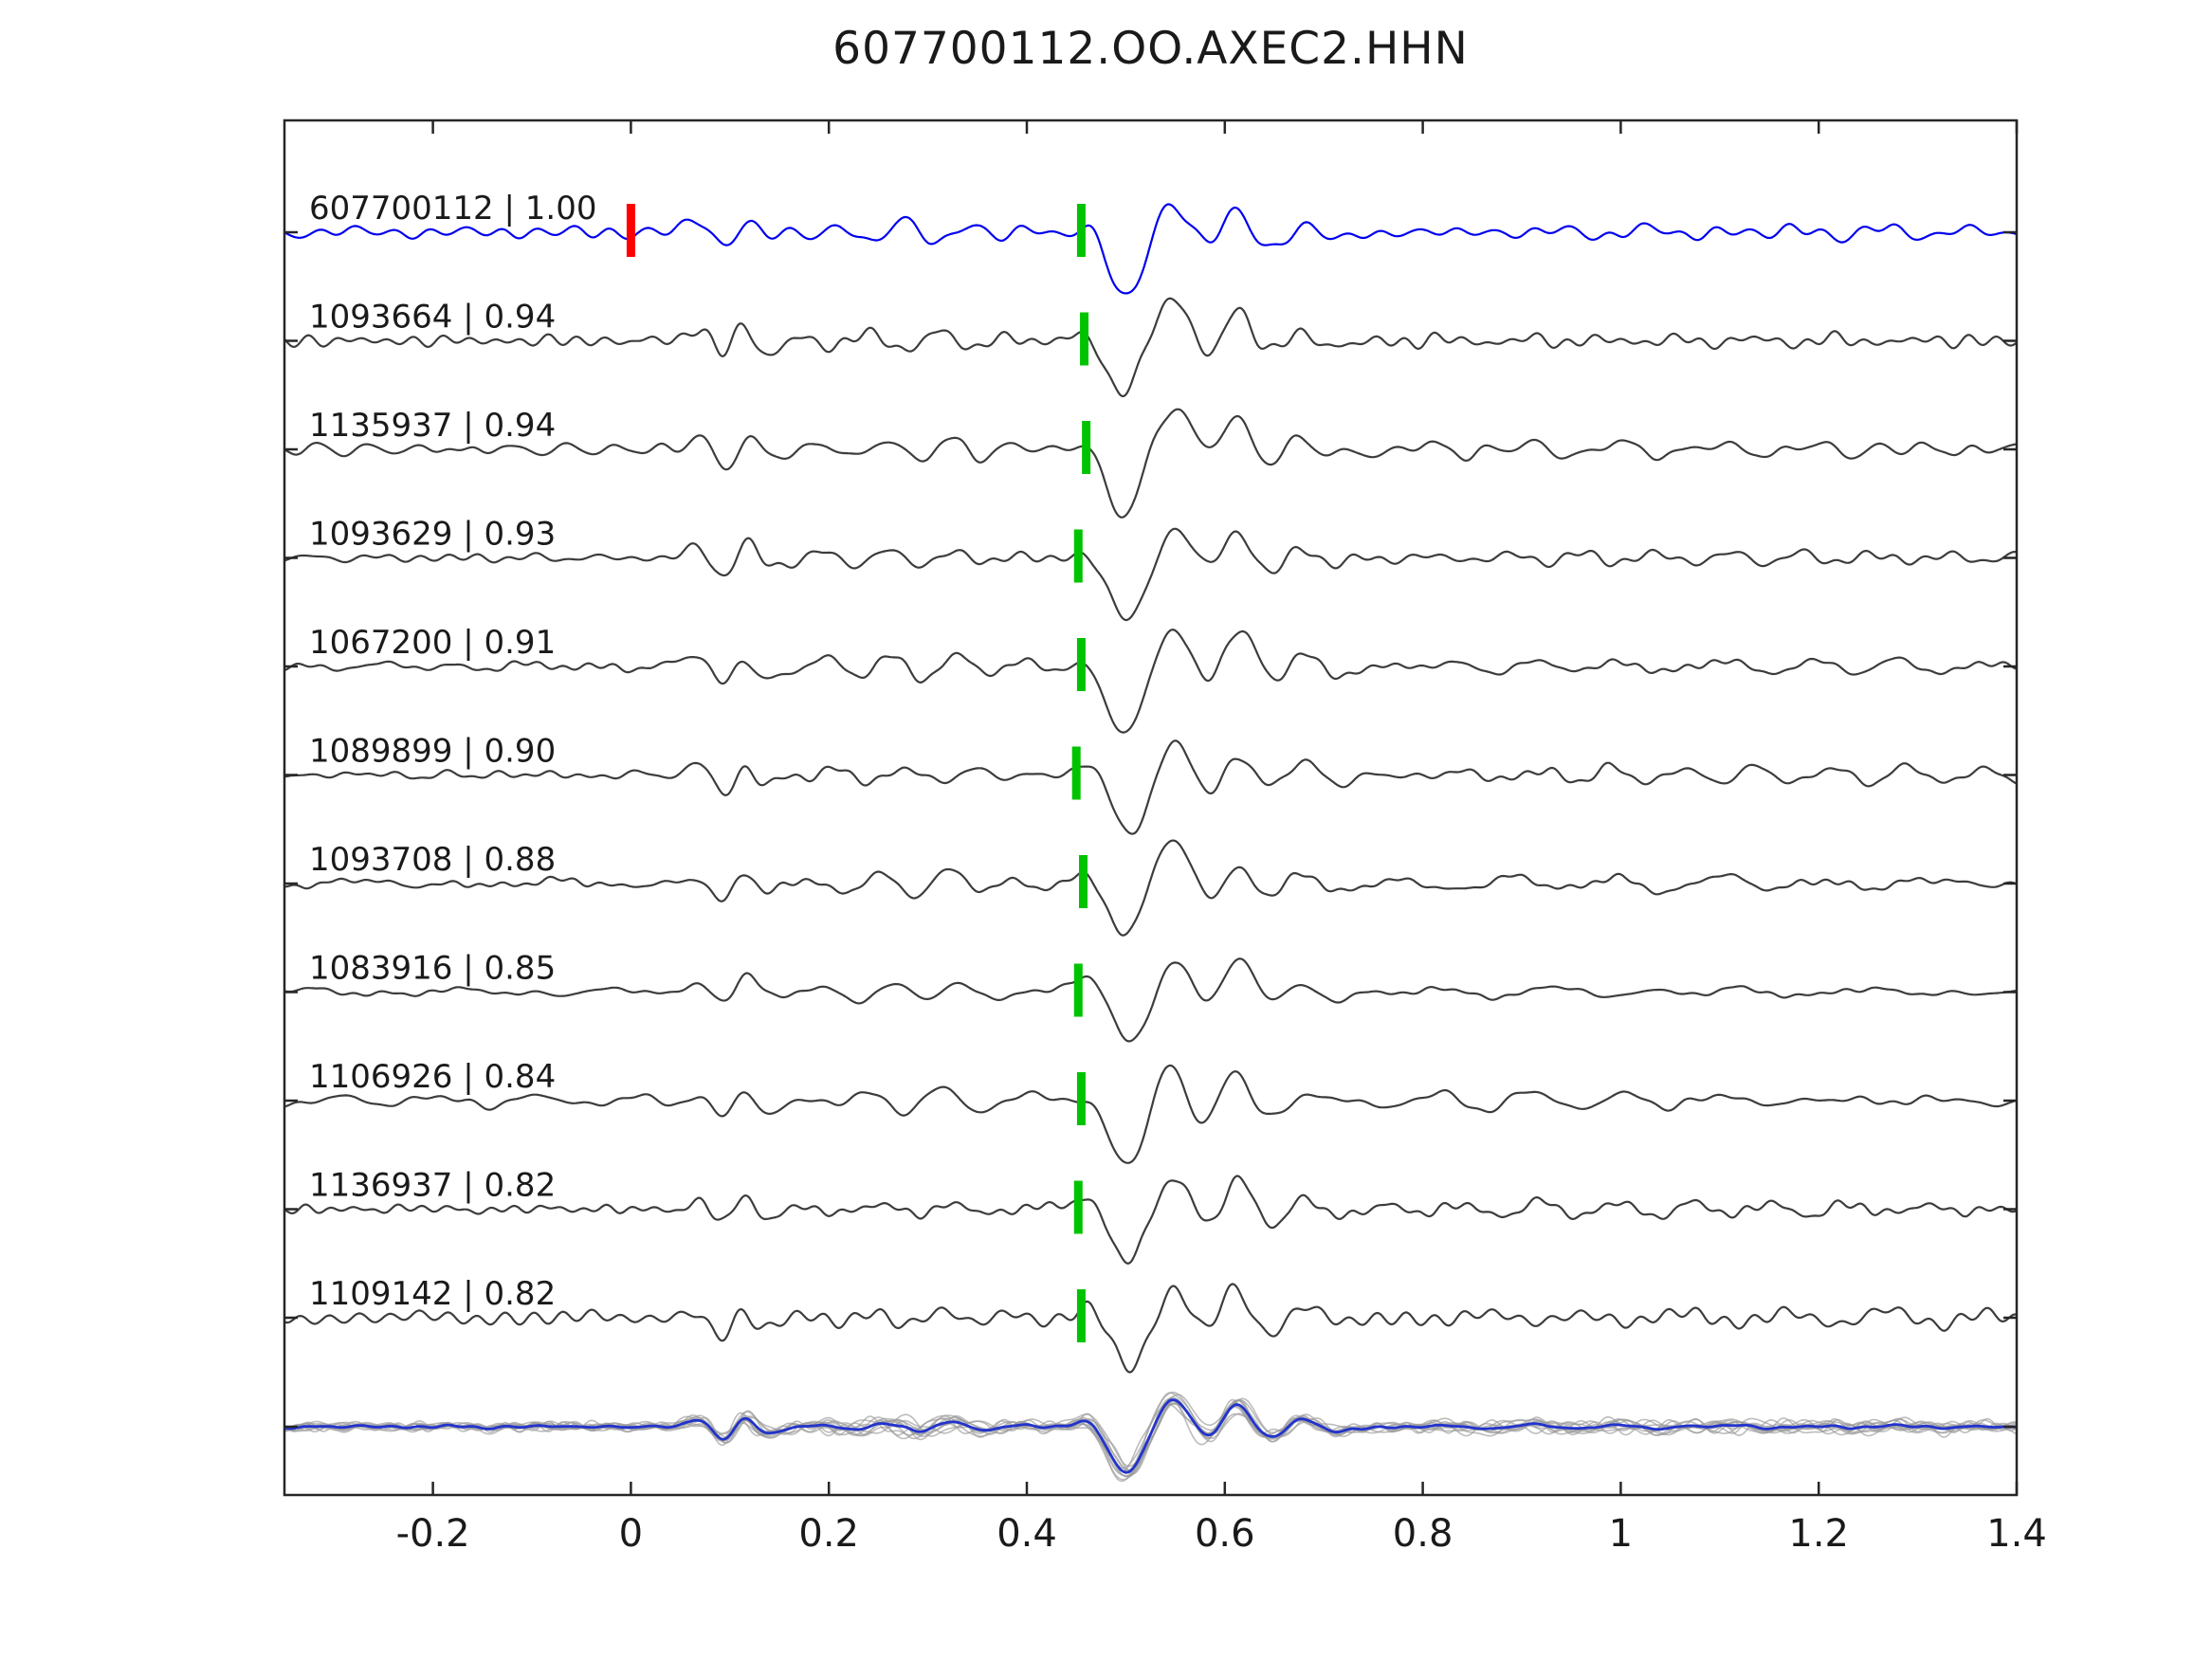 The image size is (2212, 1659). What do you see at coordinates (2016, 1534) in the screenshot?
I see `x-tick-label: 1.4` at bounding box center [2016, 1534].